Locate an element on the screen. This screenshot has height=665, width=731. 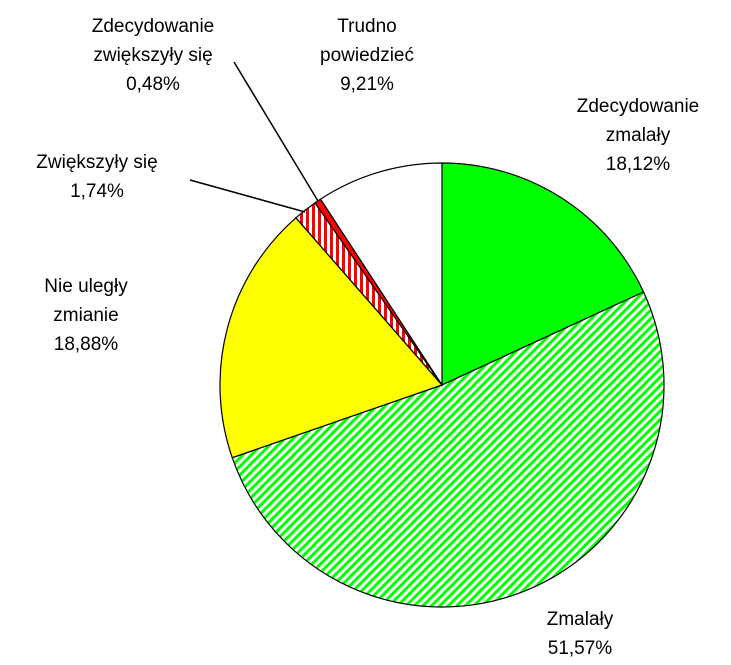
slice-label: Nie uległy zmianie 18,88% is located at coordinates (86, 315).